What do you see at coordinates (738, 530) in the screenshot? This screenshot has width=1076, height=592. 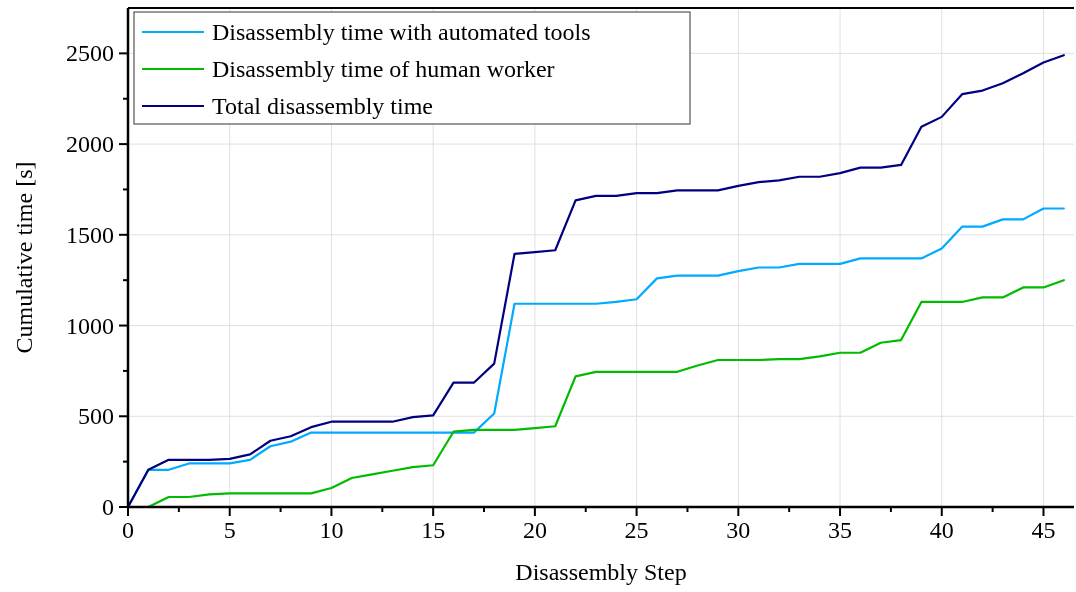 I see `x-tick-label: 30` at bounding box center [738, 530].